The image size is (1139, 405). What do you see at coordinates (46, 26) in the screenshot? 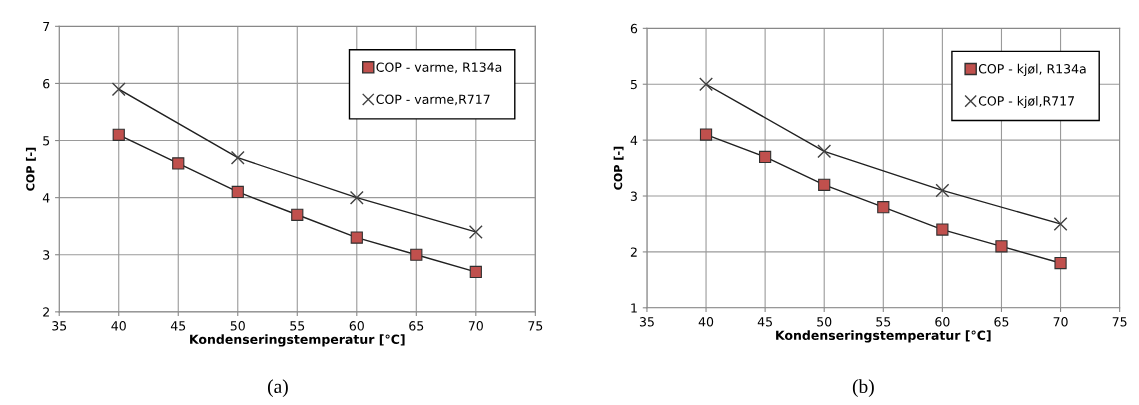
I see `y-tick-label: 7` at bounding box center [46, 26].